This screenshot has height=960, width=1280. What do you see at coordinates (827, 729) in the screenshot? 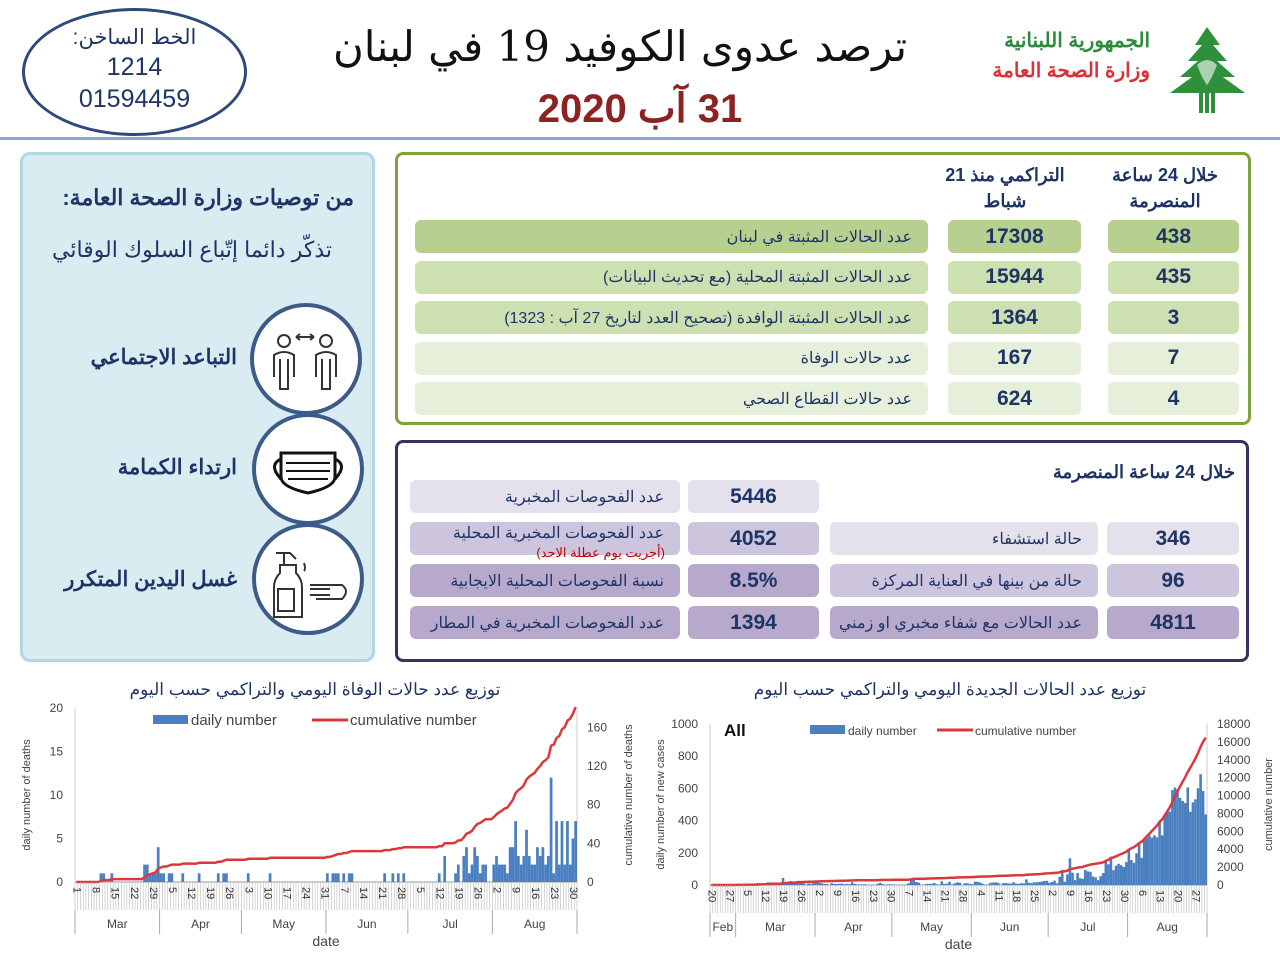
I see `cases-legend-bar-swatch` at bounding box center [827, 729].